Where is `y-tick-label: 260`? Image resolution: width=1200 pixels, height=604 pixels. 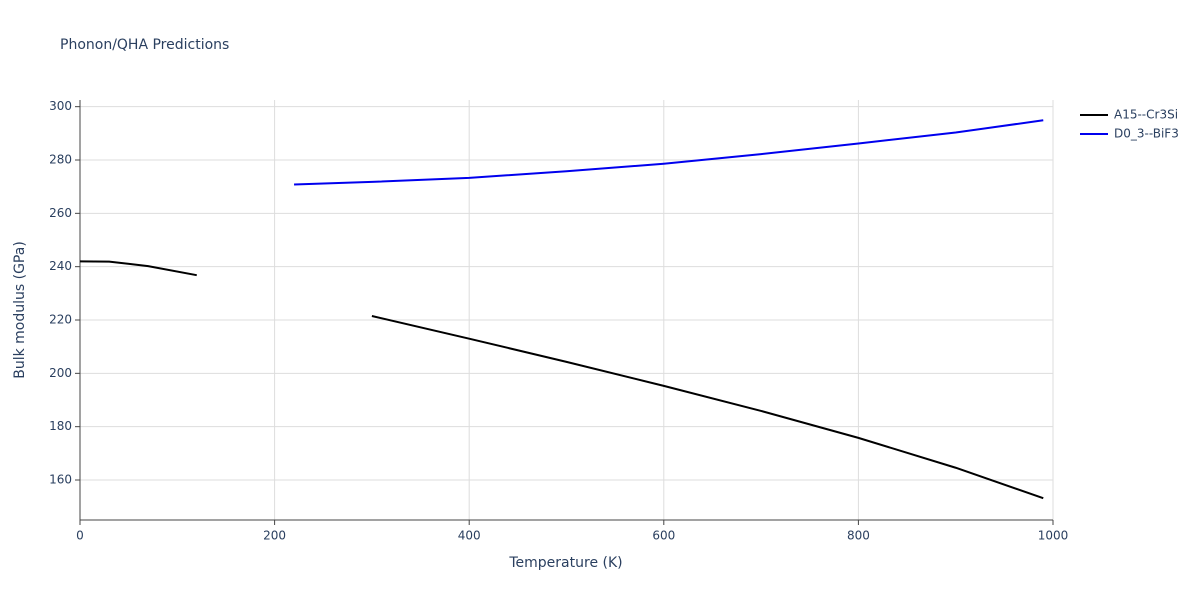
y-tick-label: 260 is located at coordinates (60, 213).